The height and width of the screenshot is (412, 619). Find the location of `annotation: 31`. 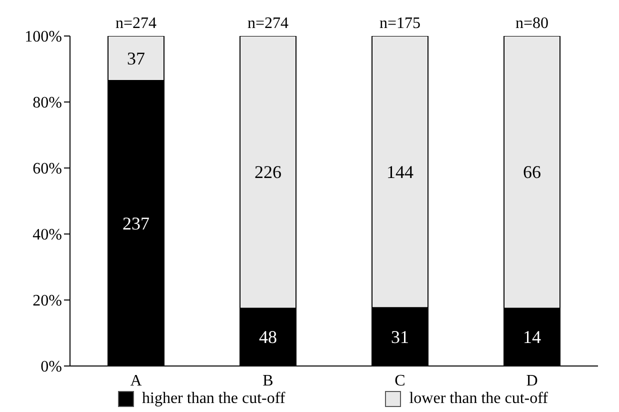

annotation: 31 is located at coordinates (400, 336).